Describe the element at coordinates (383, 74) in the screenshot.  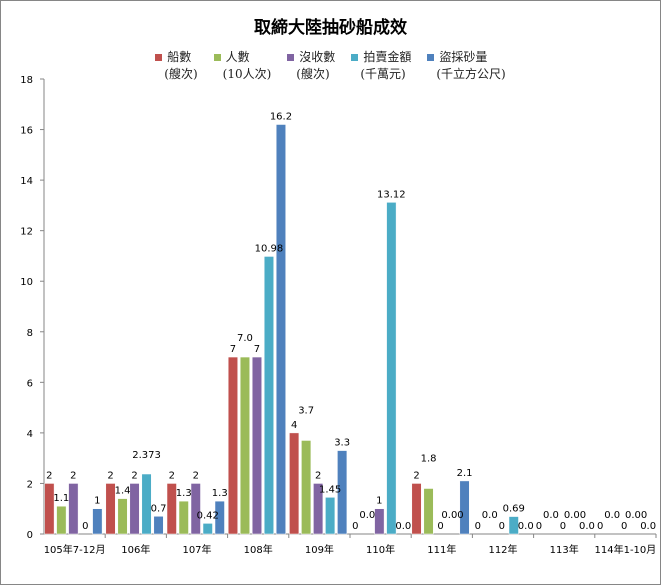
I see `legend-unit: (千萬元)` at that location.